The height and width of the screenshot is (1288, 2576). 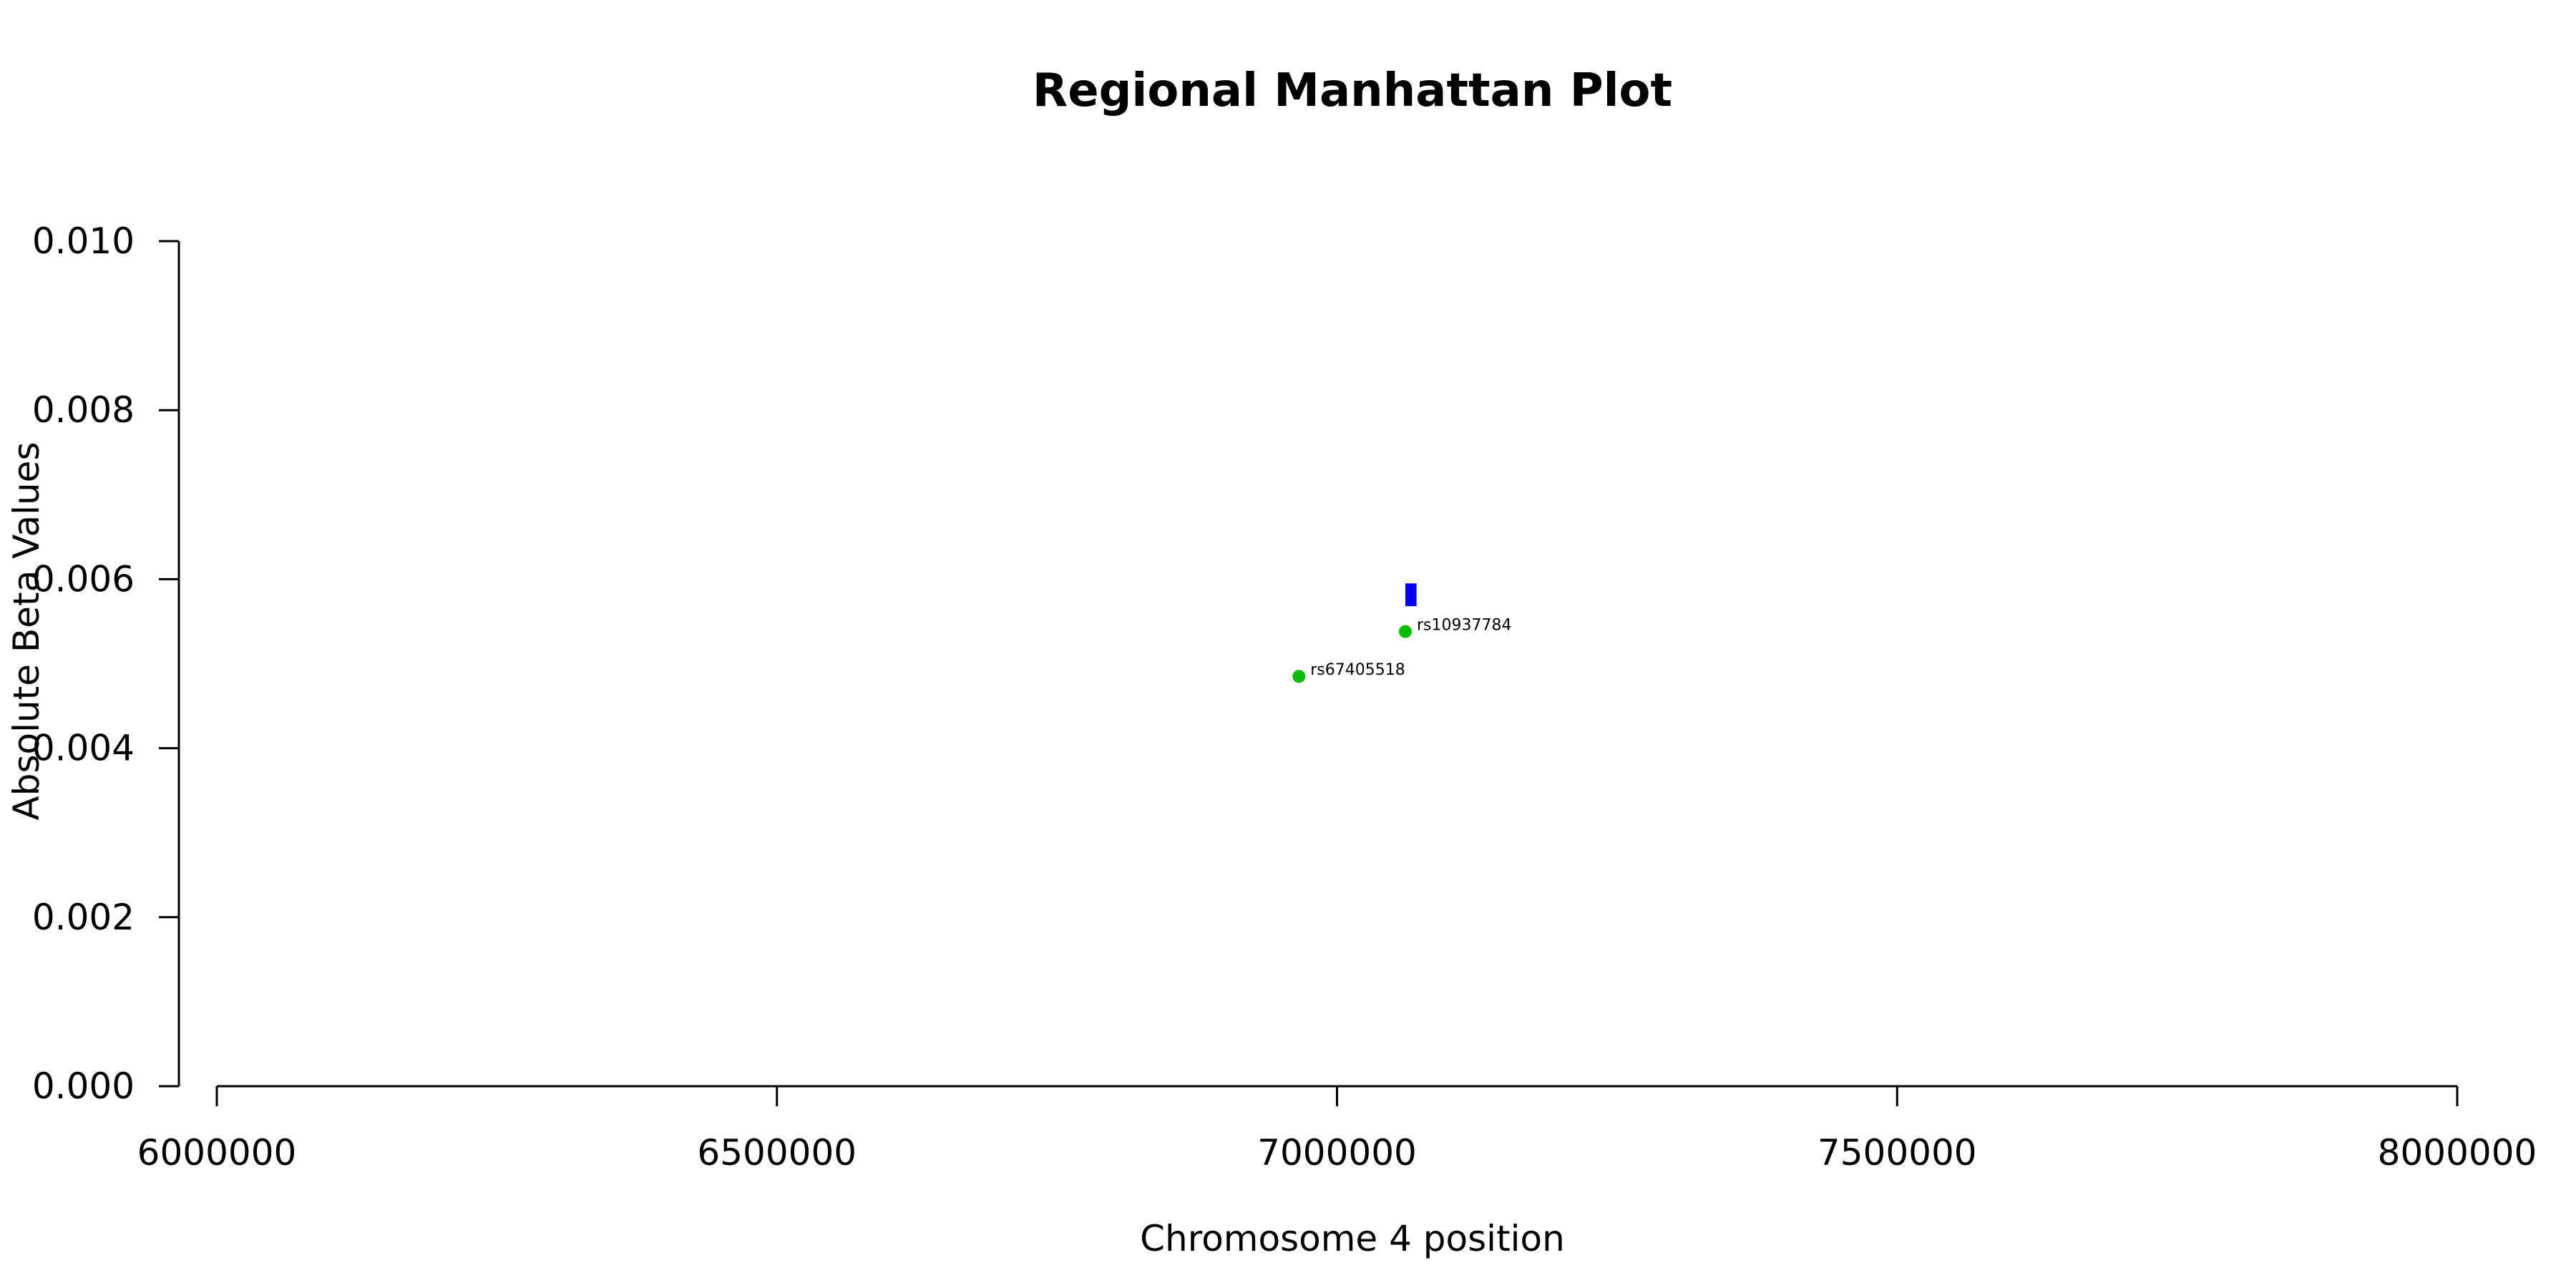 What do you see at coordinates (1352, 90) in the screenshot?
I see `chart-title: Regional Manhattan Plot` at bounding box center [1352, 90].